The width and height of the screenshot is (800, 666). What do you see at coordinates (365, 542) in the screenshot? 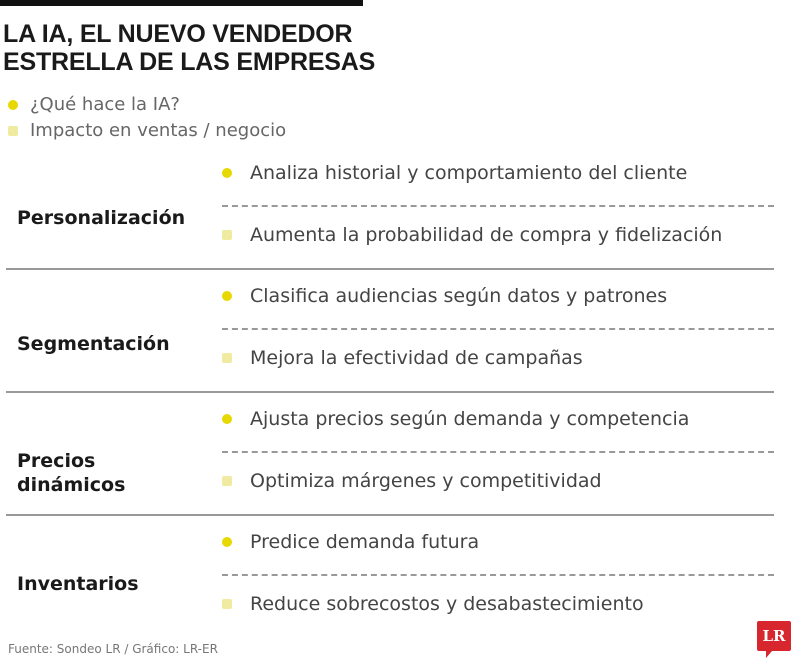
I see `what-text: Predice demanda futura` at bounding box center [365, 542].